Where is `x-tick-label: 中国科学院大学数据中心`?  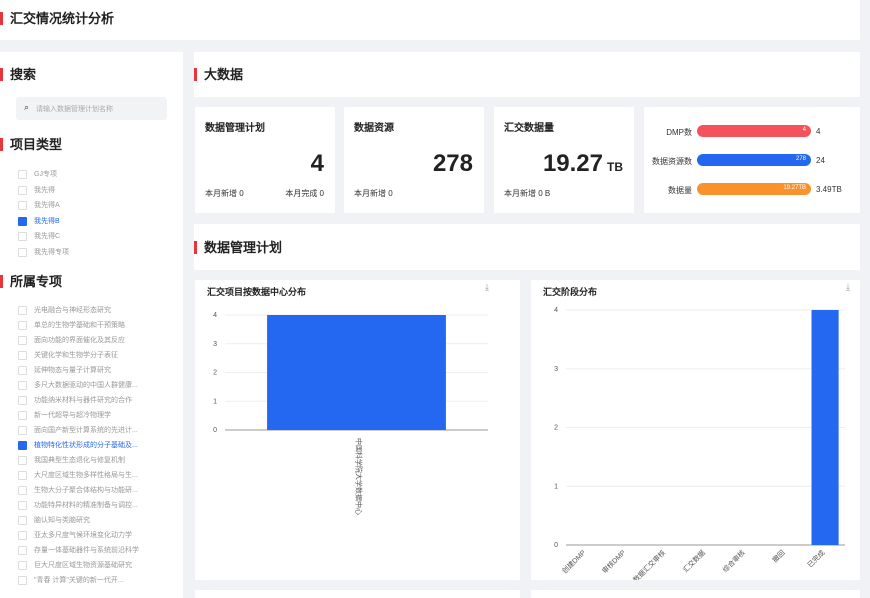 x-tick-label: 中国科学院大学数据中心 is located at coordinates (359, 476).